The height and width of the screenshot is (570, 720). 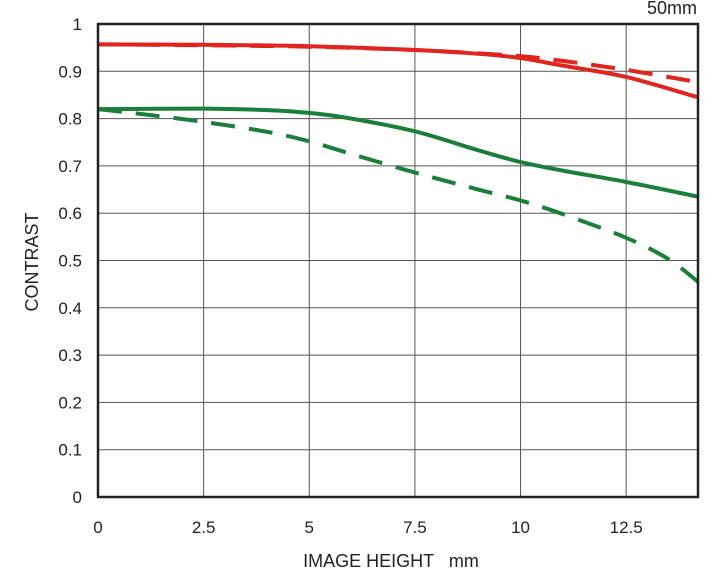 I want to click on y-tick-label: 0.6, so click(x=70, y=213).